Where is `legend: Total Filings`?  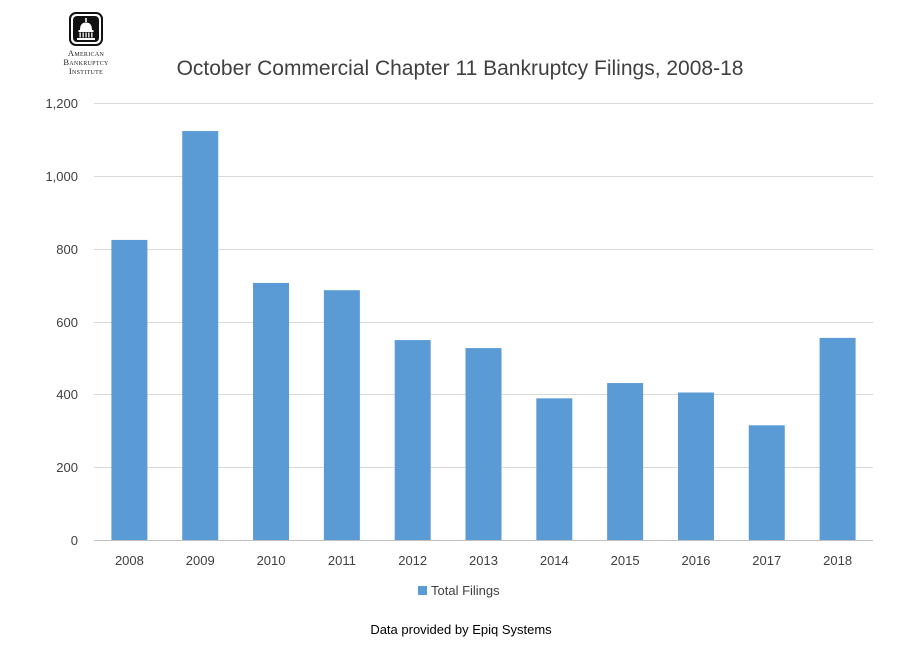 legend: Total Filings is located at coordinates (459, 590).